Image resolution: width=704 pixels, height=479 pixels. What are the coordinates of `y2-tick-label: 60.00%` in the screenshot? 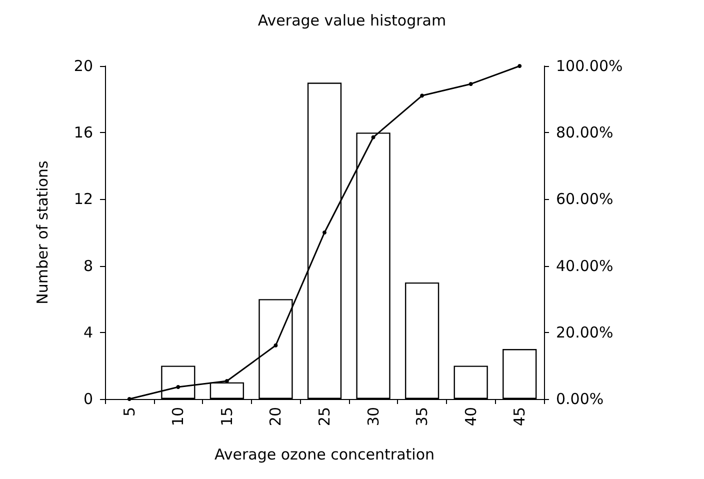 It's located at (585, 199).